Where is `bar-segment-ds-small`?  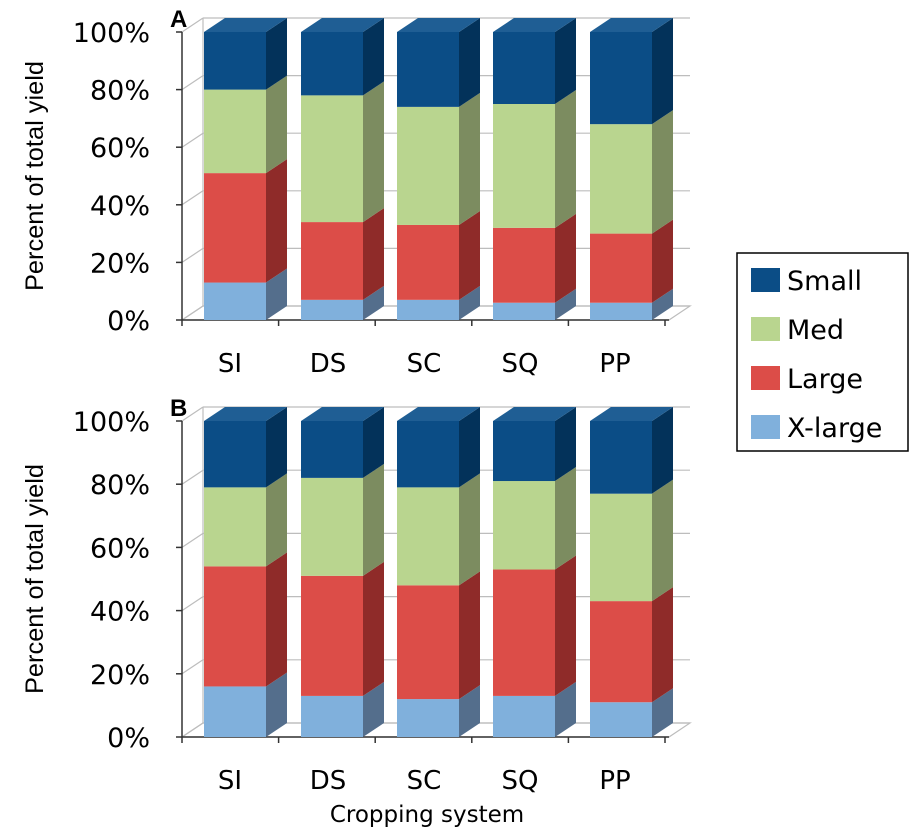 bar-segment-ds-small is located at coordinates (342, 442).